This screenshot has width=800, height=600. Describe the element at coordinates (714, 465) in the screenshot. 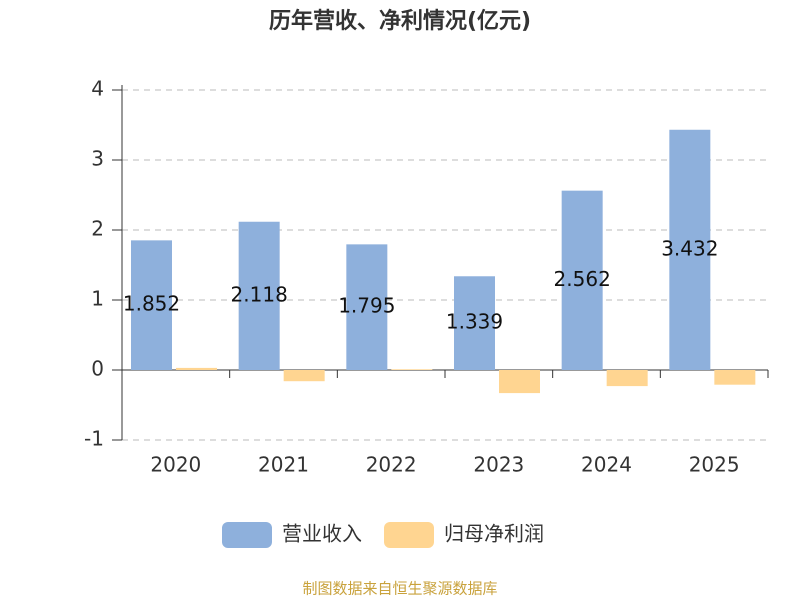

I see `x-tick-label: 2025` at that location.